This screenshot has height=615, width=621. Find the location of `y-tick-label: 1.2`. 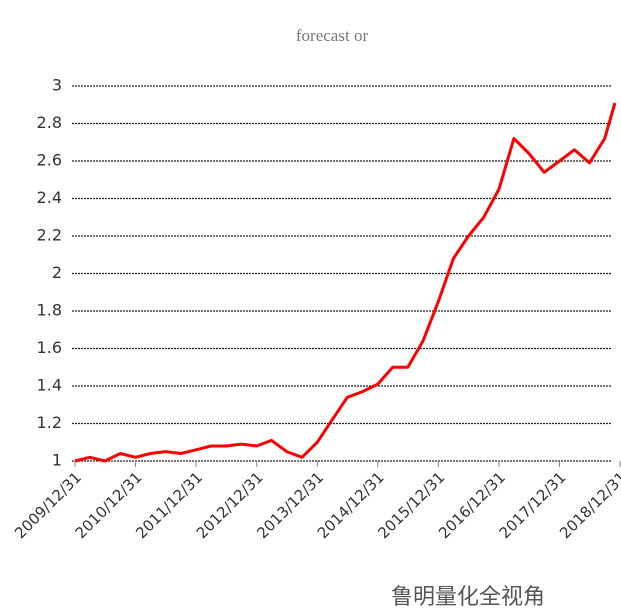

y-tick-label: 1.2 is located at coordinates (49, 422).